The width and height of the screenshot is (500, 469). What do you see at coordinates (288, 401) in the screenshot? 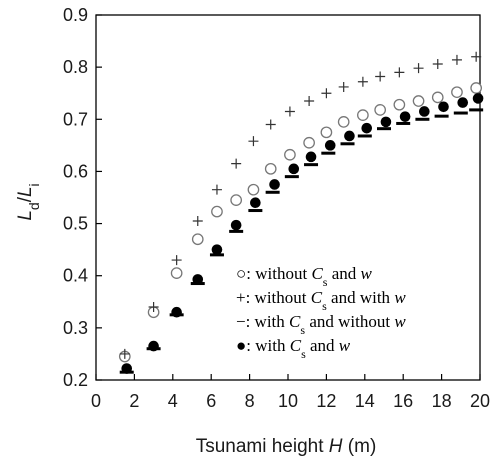
I see `x-tick-label: 10` at bounding box center [288, 401].